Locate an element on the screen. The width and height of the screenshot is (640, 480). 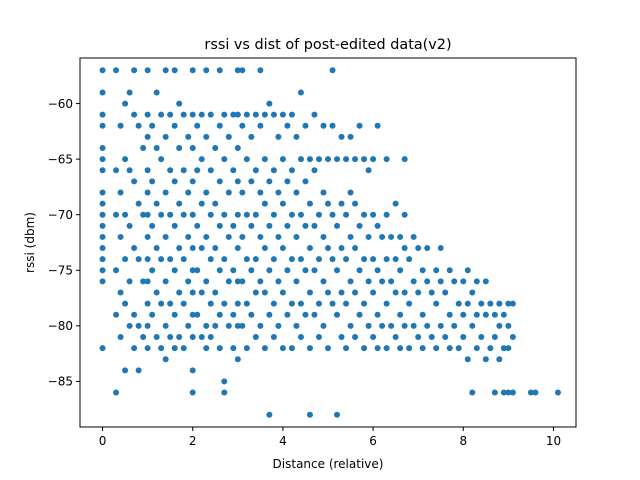
y-axis-ticks: −85 −80 −75 −70 −65 −60 is located at coordinates (64, 243).